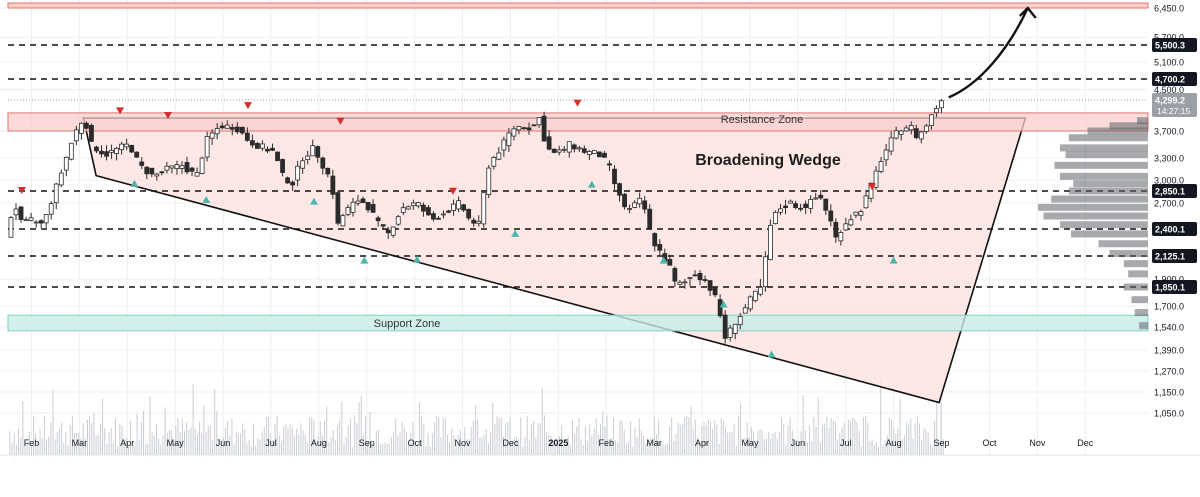 The width and height of the screenshot is (1200, 497). I want to click on time-tick-1: Mar, so click(80, 443).